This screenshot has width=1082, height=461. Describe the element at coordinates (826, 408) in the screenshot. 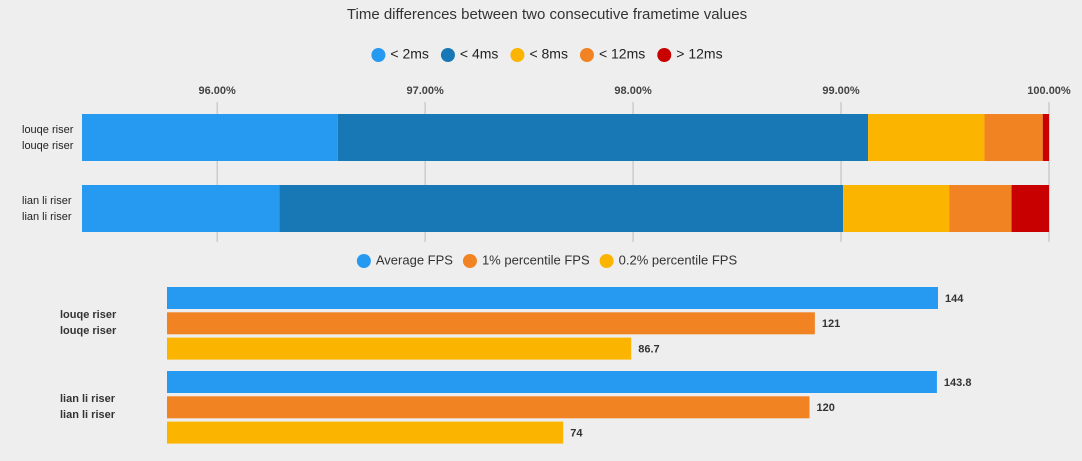

I see `value-label: 120` at that location.